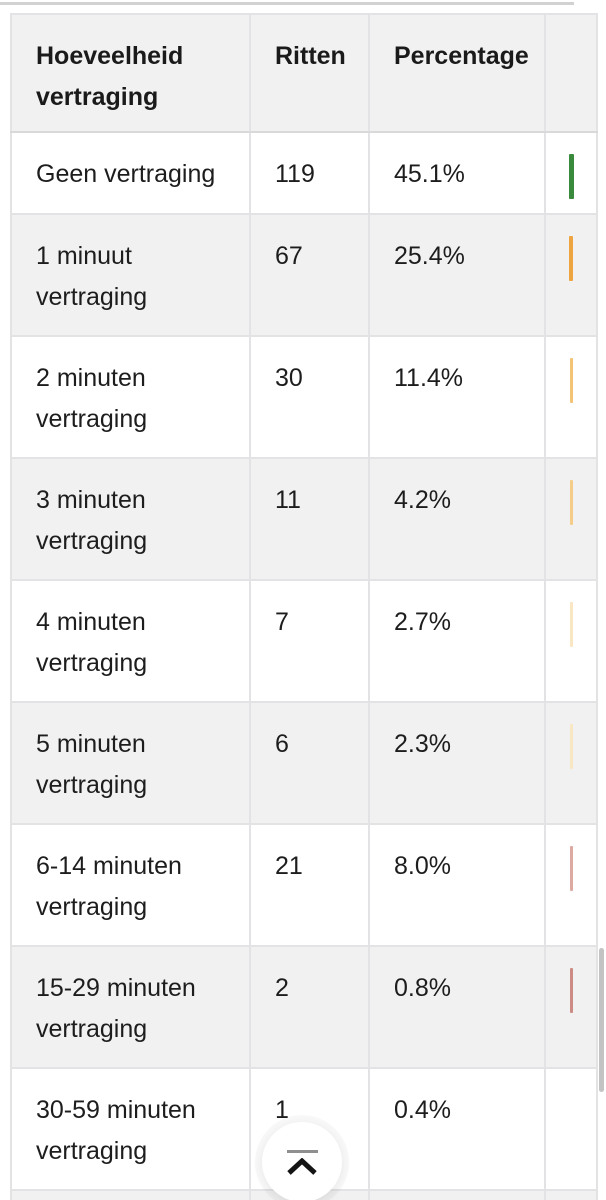 This screenshot has width=606, height=1200. I want to click on cell-percentage: 0.8%, so click(457, 1007).